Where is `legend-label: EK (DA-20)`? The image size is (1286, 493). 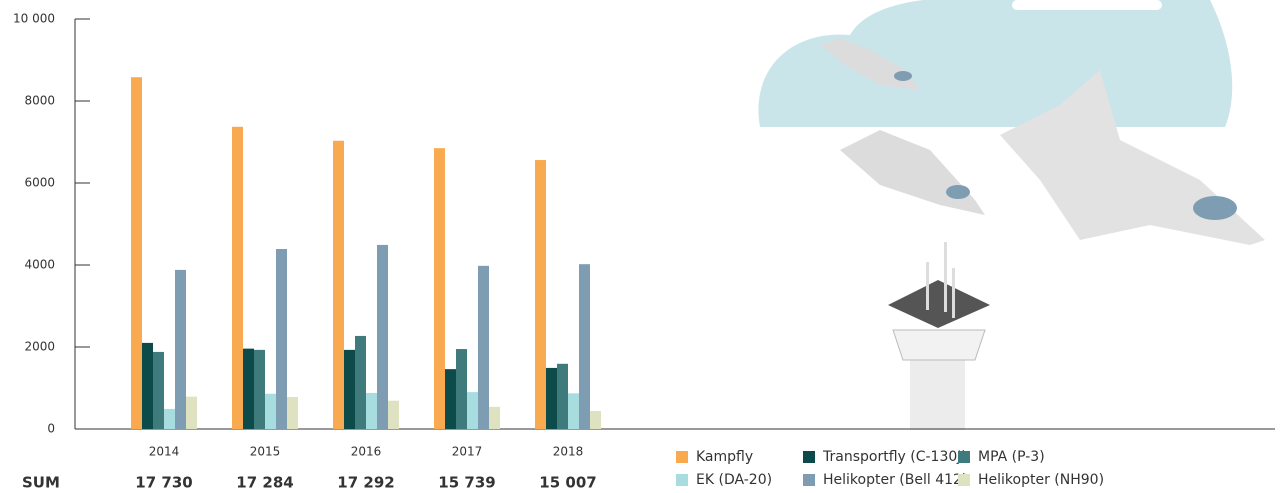
legend-label: EK (DA-20) is located at coordinates (734, 480).